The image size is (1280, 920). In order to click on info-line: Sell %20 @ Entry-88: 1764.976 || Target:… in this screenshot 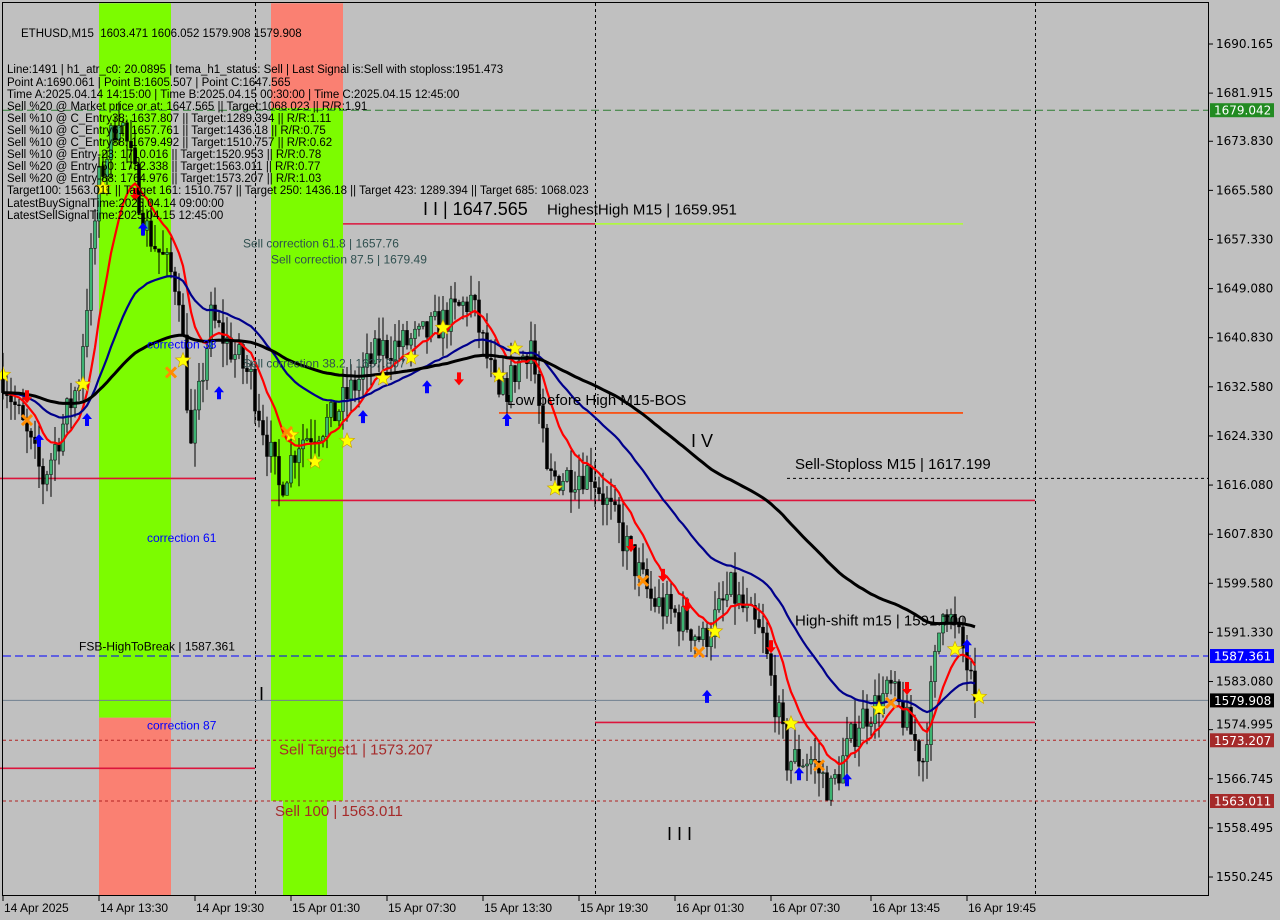, I will do `click(164, 179)`.